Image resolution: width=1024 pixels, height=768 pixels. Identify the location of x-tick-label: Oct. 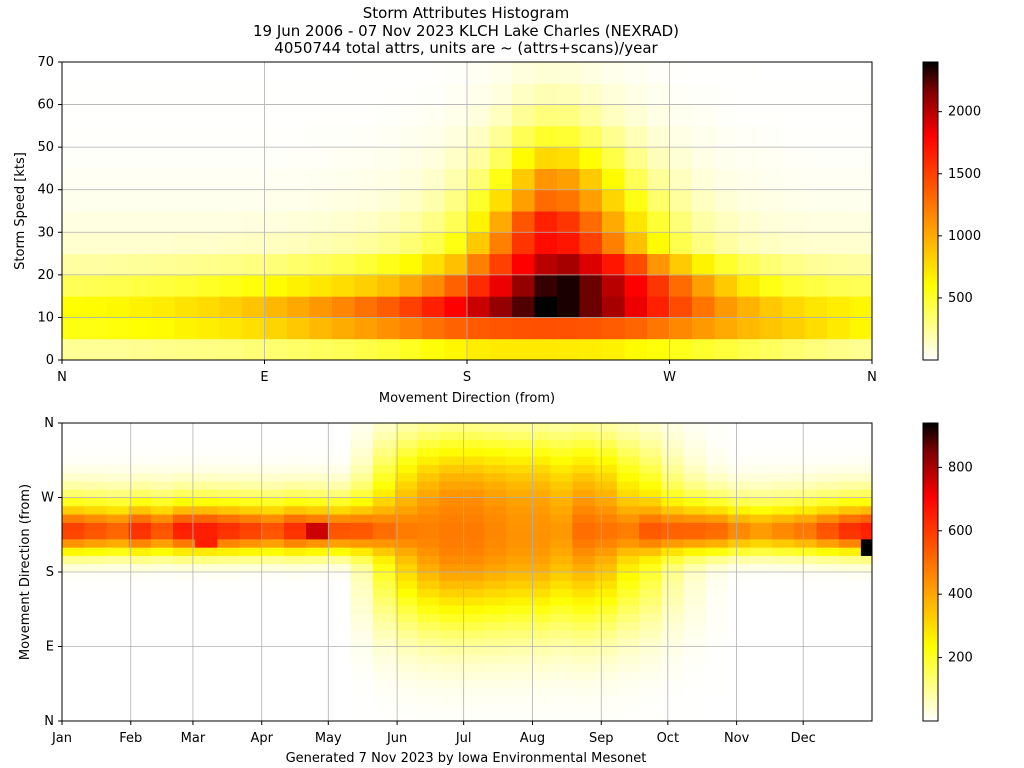
(668, 738).